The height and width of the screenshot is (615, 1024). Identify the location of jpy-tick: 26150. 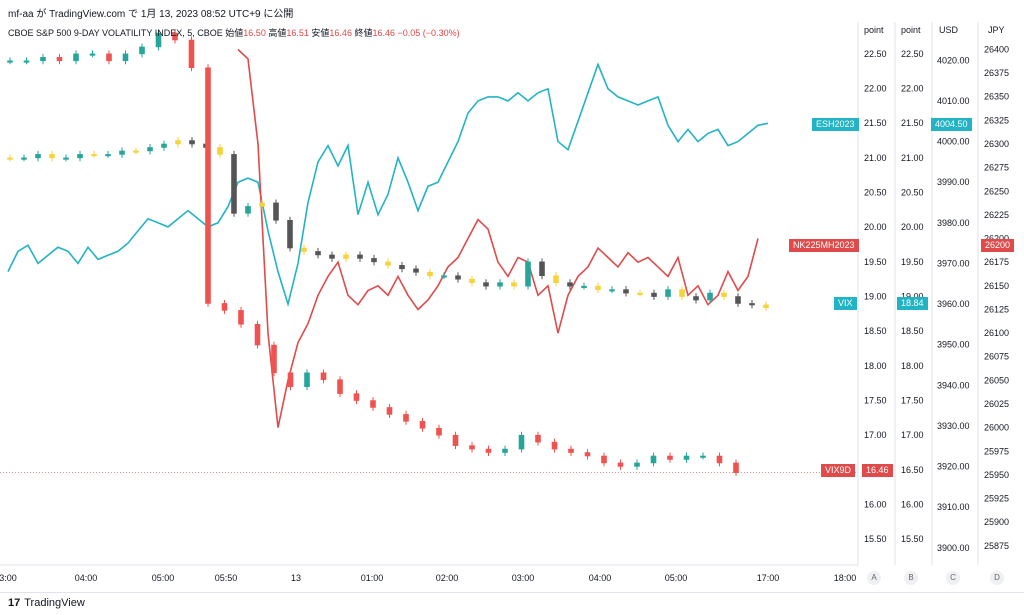
(996, 286).